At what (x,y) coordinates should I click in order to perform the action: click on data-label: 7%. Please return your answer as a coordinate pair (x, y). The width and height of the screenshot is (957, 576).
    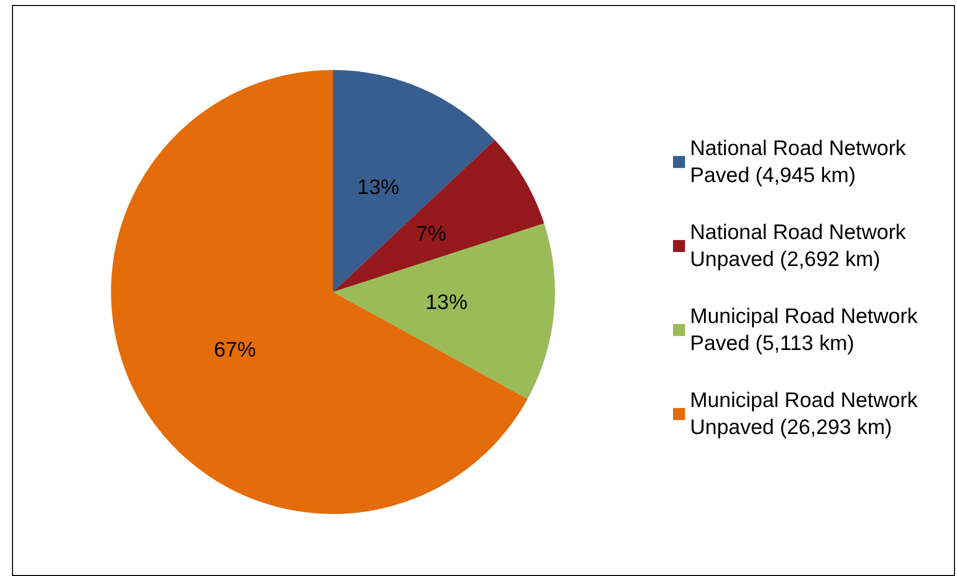
    Looking at the image, I should click on (431, 234).